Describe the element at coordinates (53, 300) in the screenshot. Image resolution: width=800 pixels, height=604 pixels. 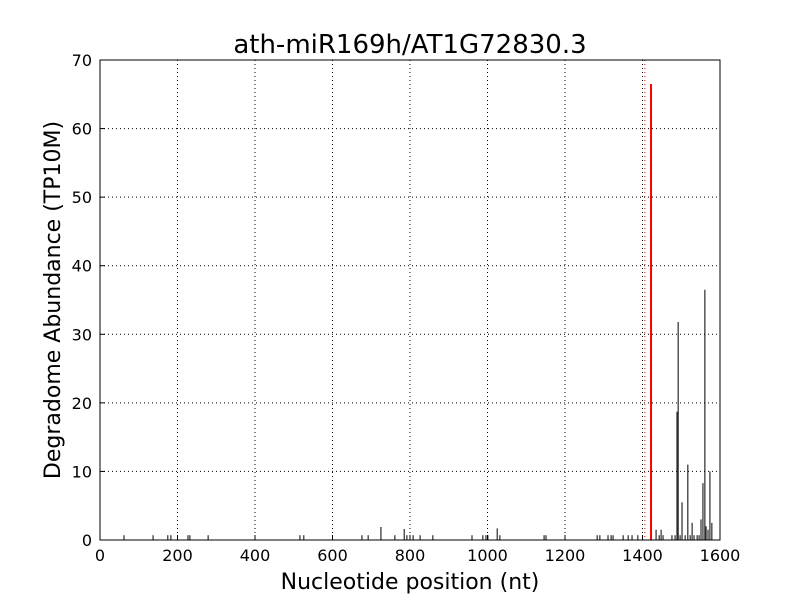
I see `y-axis-label: Degradome Abundance (TP10M)` at that location.